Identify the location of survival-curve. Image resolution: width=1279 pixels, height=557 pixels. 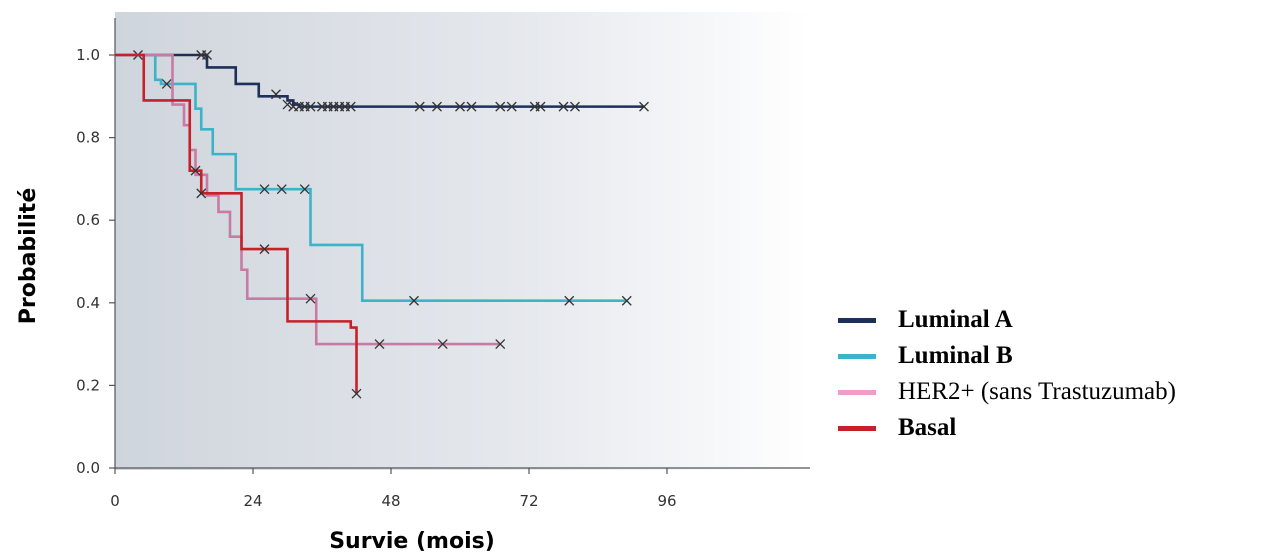
(236, 223).